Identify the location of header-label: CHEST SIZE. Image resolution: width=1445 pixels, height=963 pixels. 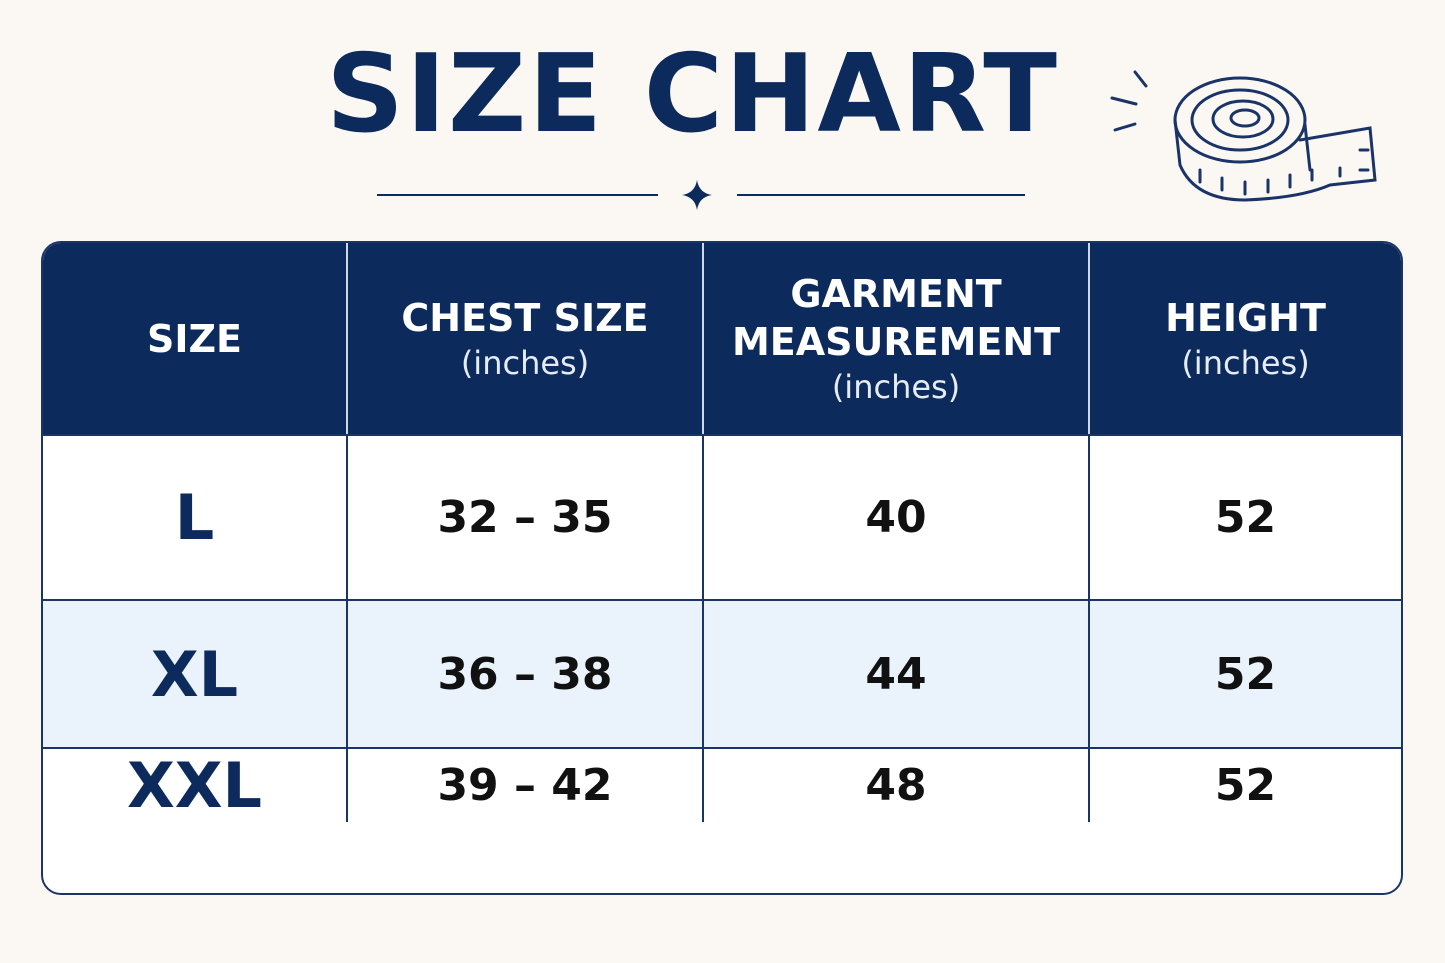
(525, 317).